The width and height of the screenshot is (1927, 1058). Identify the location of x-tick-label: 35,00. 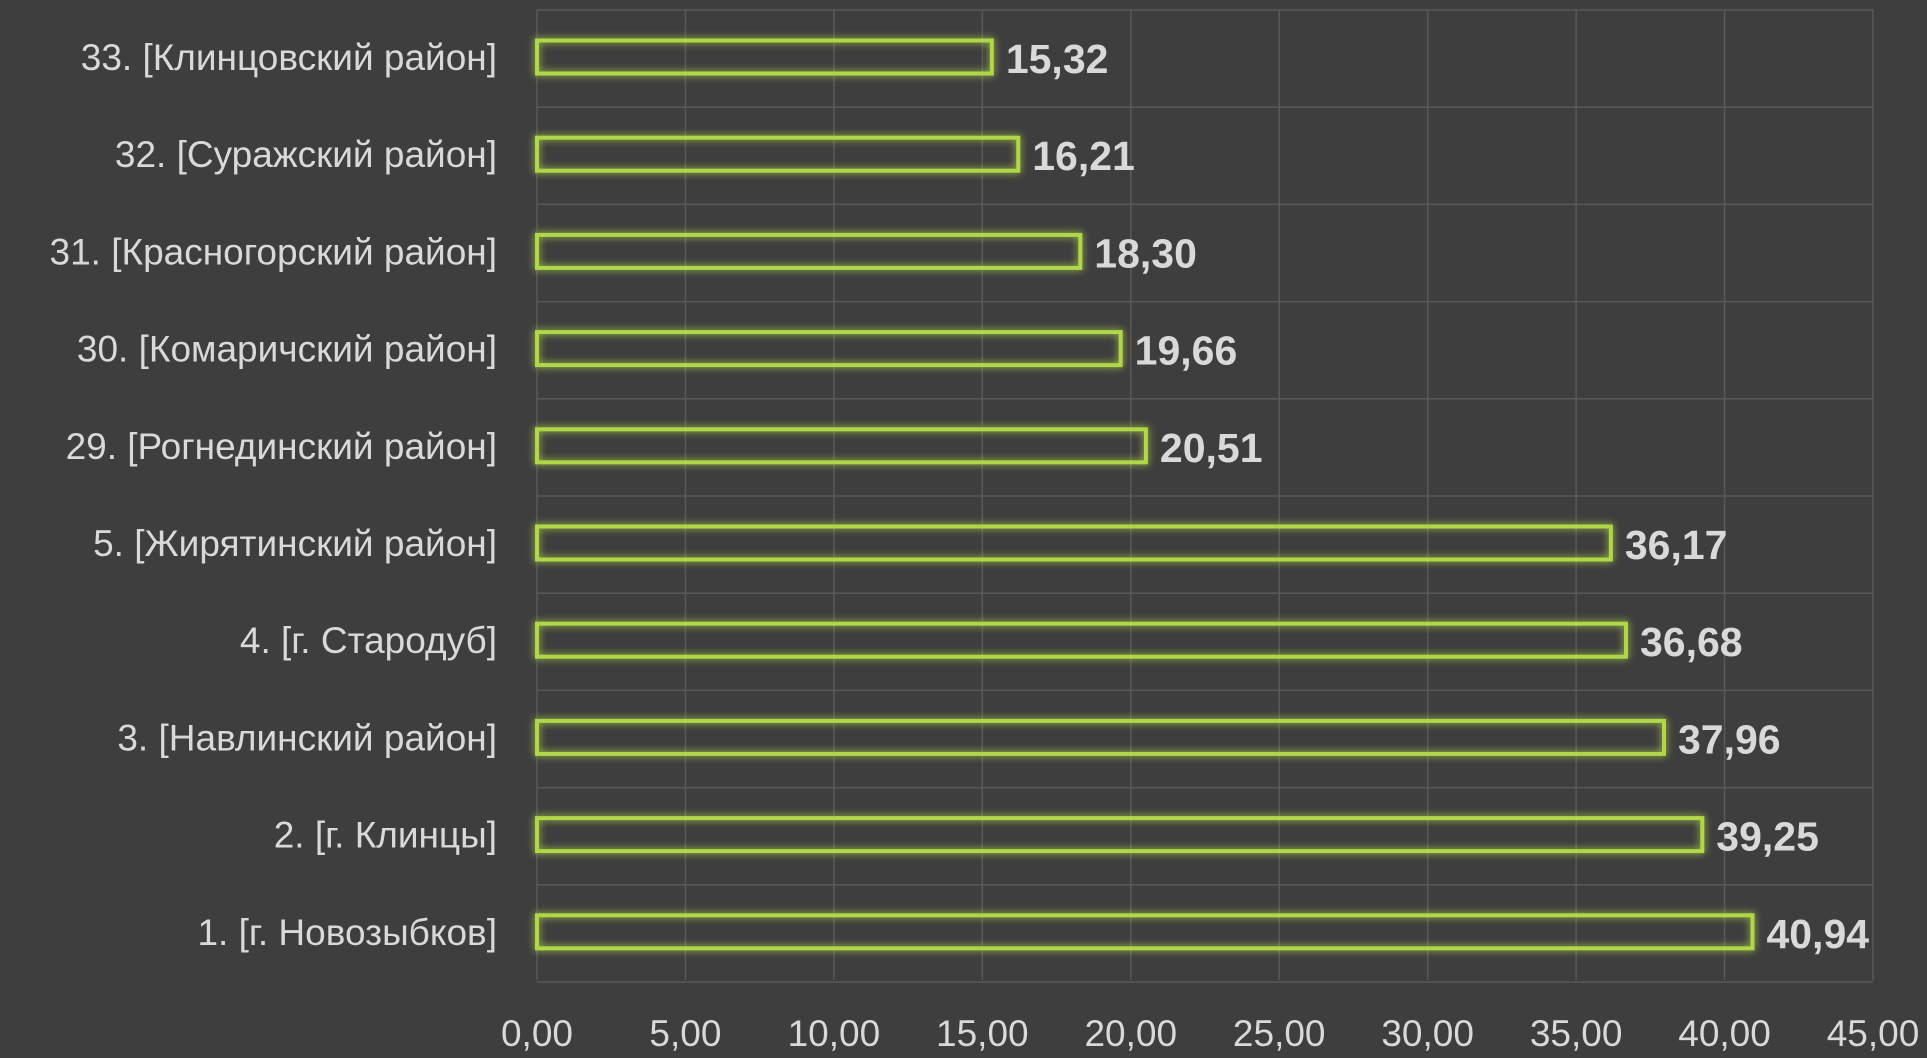
(1576, 1033).